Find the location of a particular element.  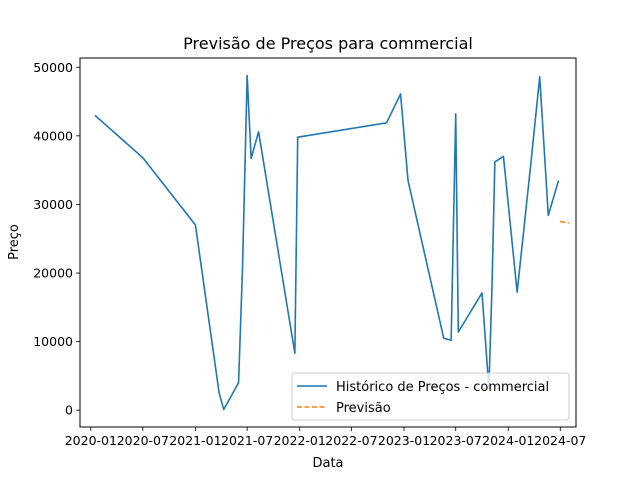

y-tick-label-5: 50000 is located at coordinates (53, 67).